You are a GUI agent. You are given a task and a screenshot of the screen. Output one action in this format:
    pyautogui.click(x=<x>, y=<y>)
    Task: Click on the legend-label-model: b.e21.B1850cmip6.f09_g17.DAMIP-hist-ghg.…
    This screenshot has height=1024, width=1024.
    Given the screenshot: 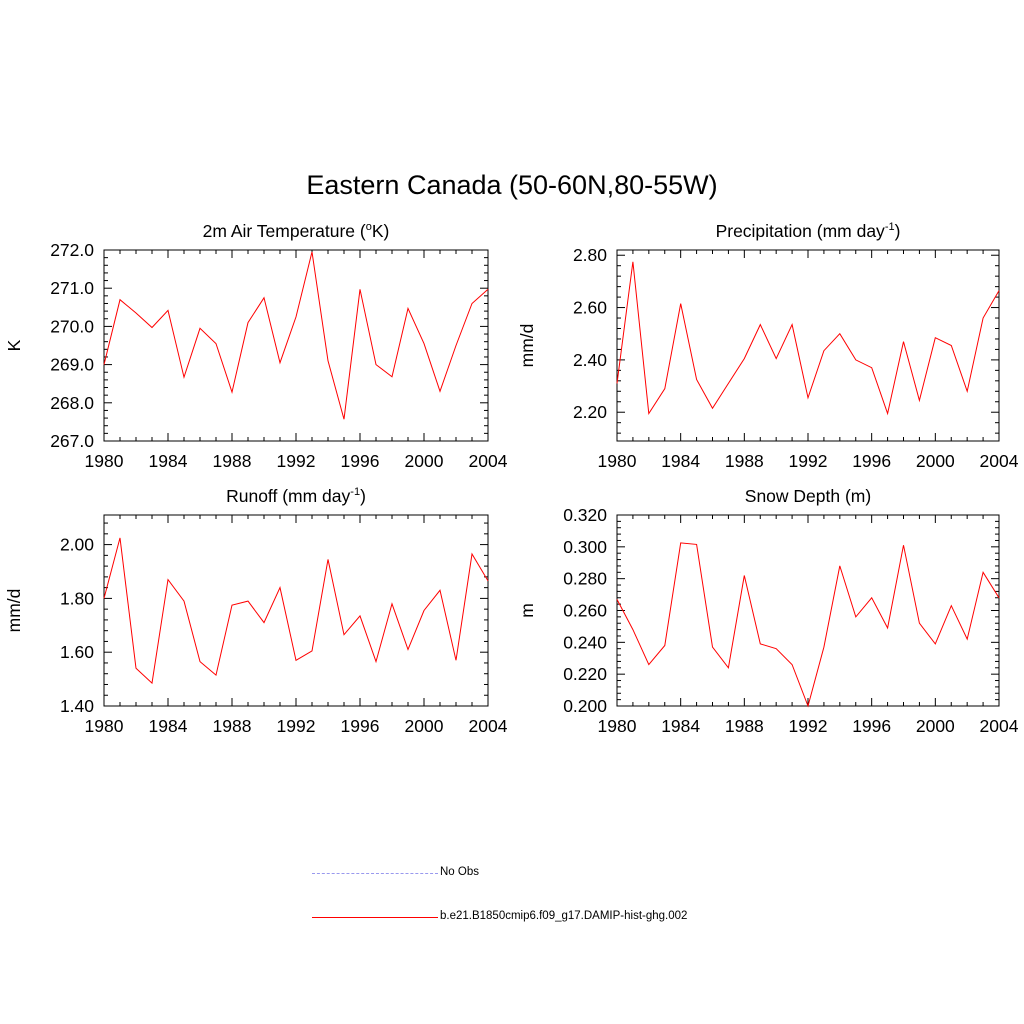 What is the action you would take?
    pyautogui.click(x=564, y=916)
    